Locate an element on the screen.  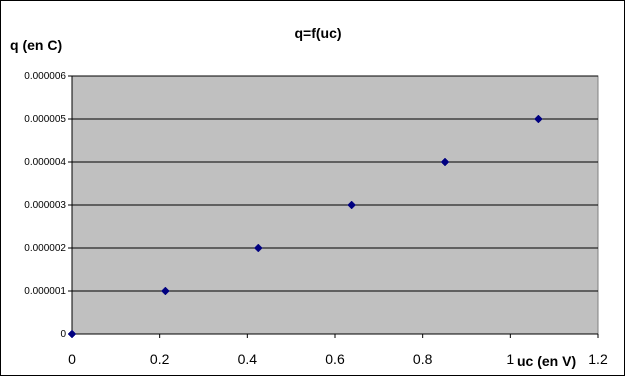
y-tick-label: 0 is located at coordinates (63, 334).